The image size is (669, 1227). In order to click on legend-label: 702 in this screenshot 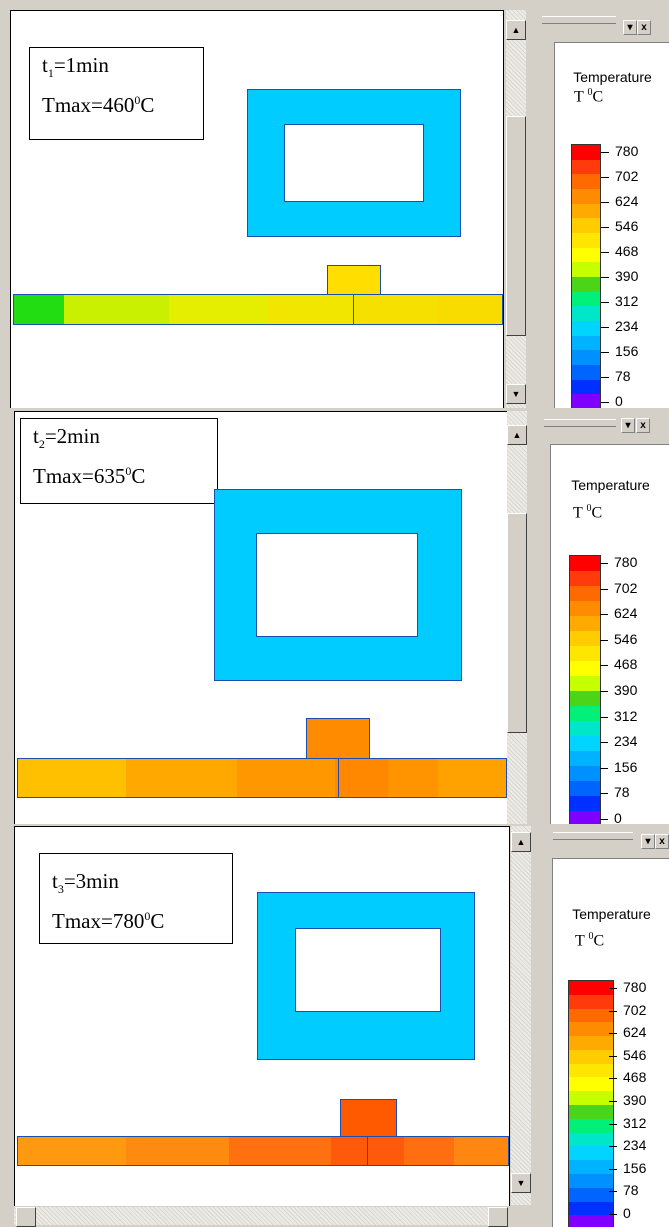, I will do `click(635, 1009)`.